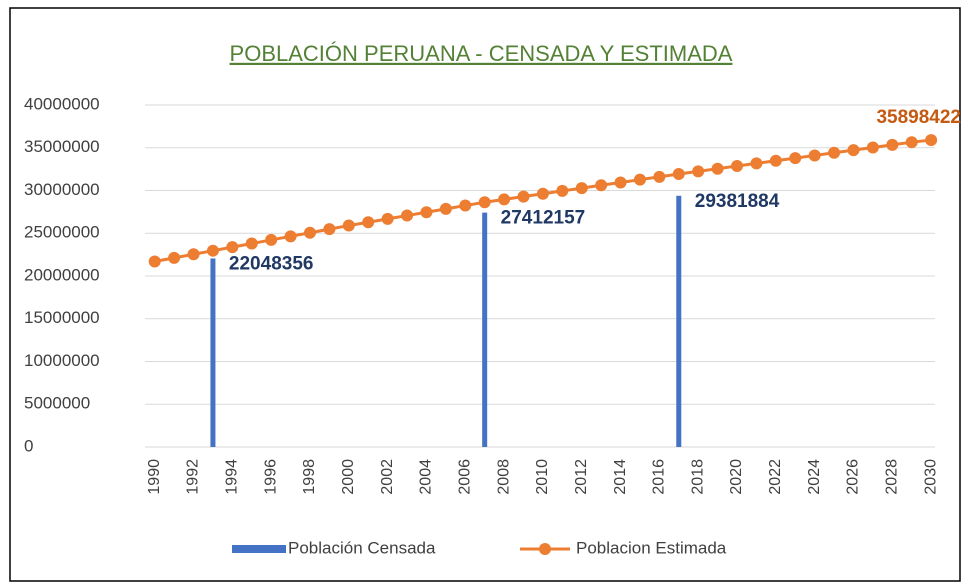 This screenshot has width=962, height=582. Describe the element at coordinates (543, 218) in the screenshot. I see `data-label: 27412157` at that location.